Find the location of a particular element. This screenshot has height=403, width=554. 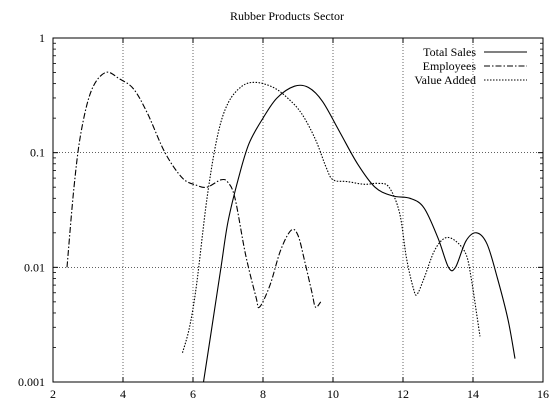

y-tick-label: 0.001 is located at coordinates (31, 382).